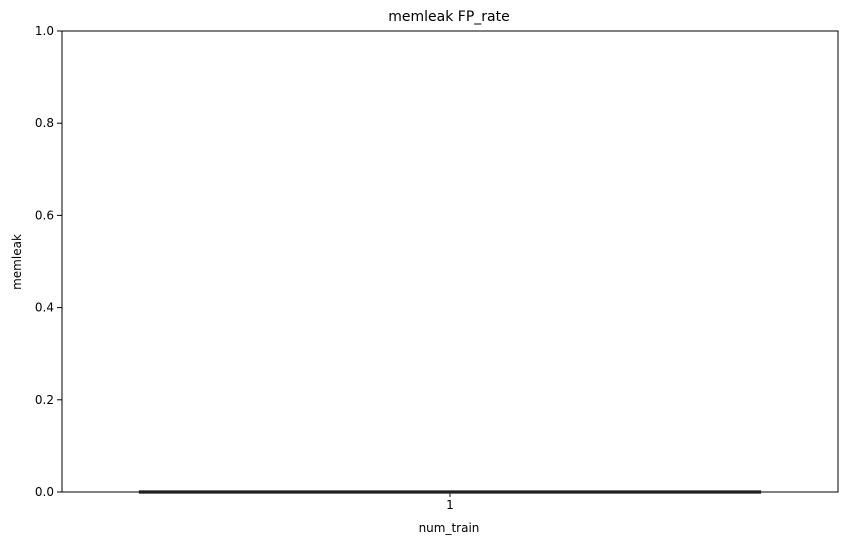 Image resolution: width=846 pixels, height=545 pixels. I want to click on y-tick-label: 0.6, so click(44, 215).